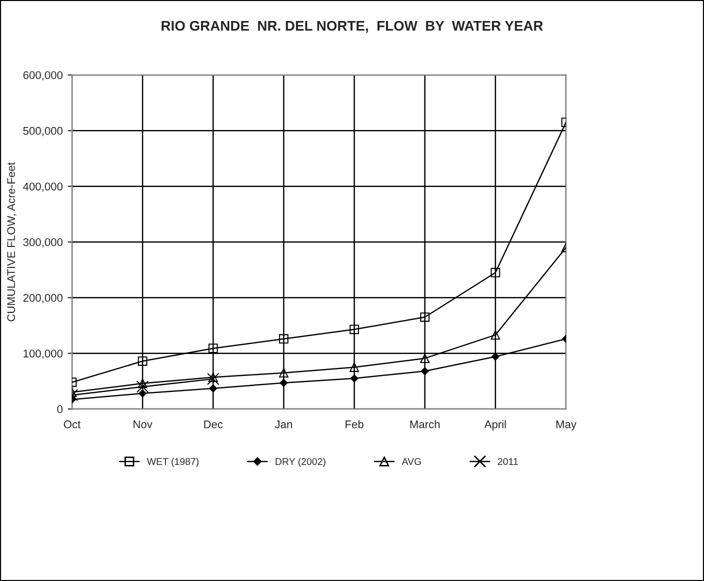 This screenshot has height=581, width=704. What do you see at coordinates (43, 354) in the screenshot?
I see `y-tick-label: 100,000` at bounding box center [43, 354].